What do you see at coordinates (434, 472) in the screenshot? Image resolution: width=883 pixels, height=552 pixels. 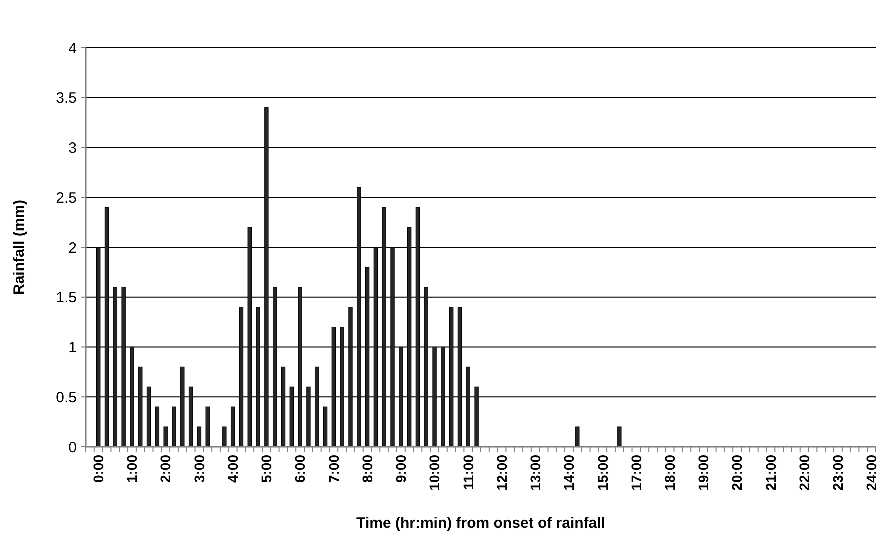 I see `x-tick-label: 10:00` at bounding box center [434, 472].